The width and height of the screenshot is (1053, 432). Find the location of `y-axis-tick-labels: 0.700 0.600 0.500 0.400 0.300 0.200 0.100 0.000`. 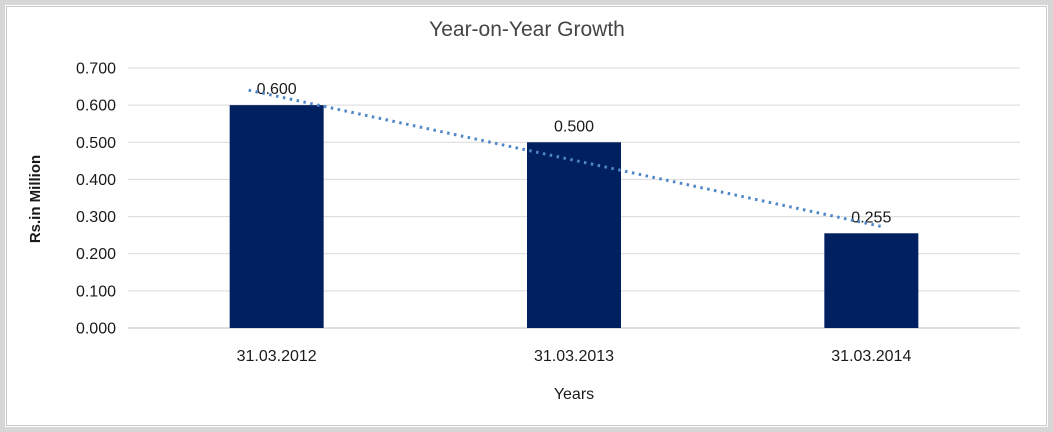

y-axis-tick-labels: 0.700 0.600 0.500 0.400 0.300 0.200 0.100 0.000 is located at coordinates (96, 199).